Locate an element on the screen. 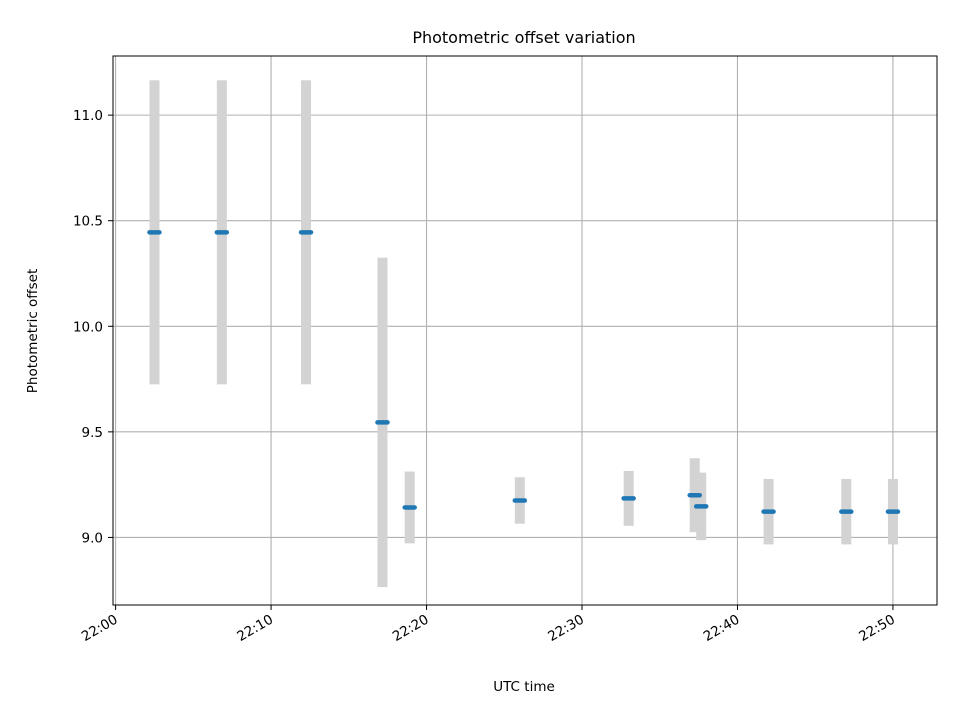 The image size is (960, 720). y-tick-label: 11.0 is located at coordinates (88, 116).